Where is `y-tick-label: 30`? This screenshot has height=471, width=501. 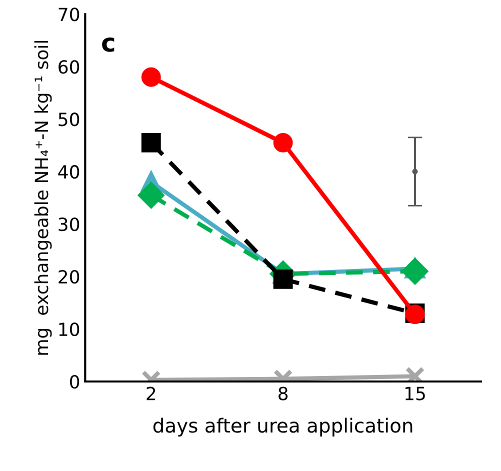
y-tick-label: 30 is located at coordinates (69, 225).